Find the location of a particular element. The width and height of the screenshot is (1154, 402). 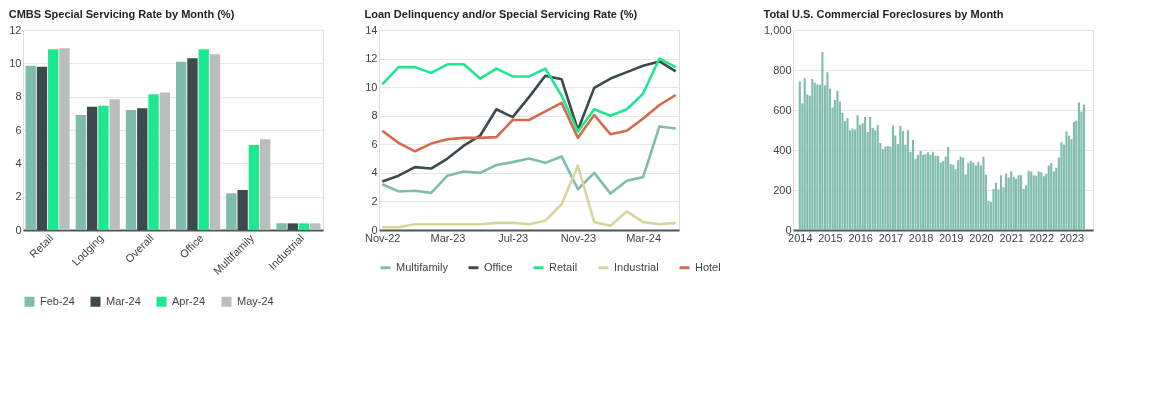

chart-title: Loan Delinquency and/or Special Servicing Rate (%) is located at coordinates (501, 14).